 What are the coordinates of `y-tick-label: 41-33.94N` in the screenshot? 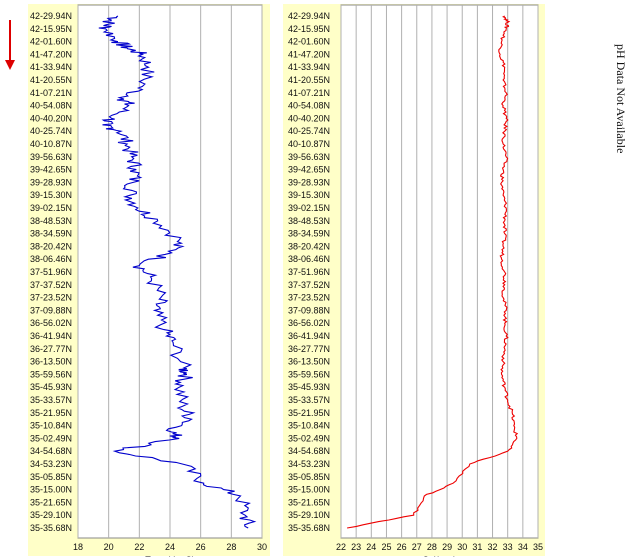 It's located at (309, 67).